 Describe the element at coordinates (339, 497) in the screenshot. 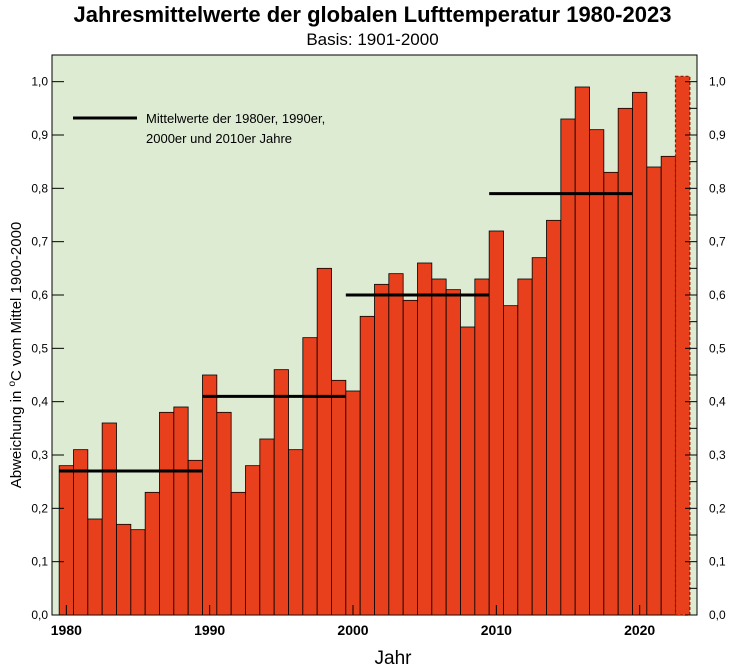

I see `bar-1999` at that location.